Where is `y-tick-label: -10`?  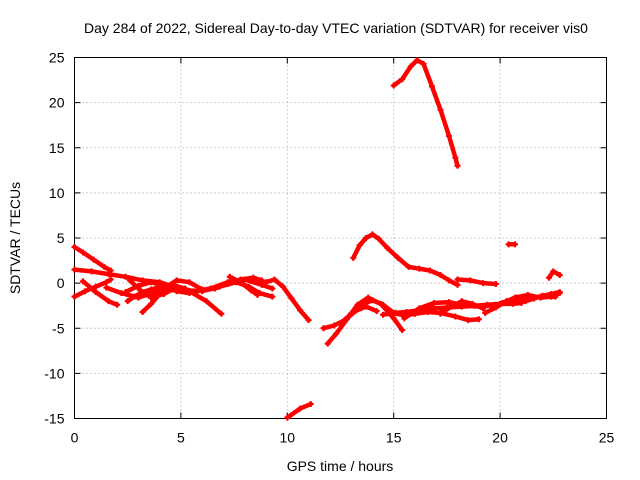 y-tick-label: -10 is located at coordinates (54, 373).